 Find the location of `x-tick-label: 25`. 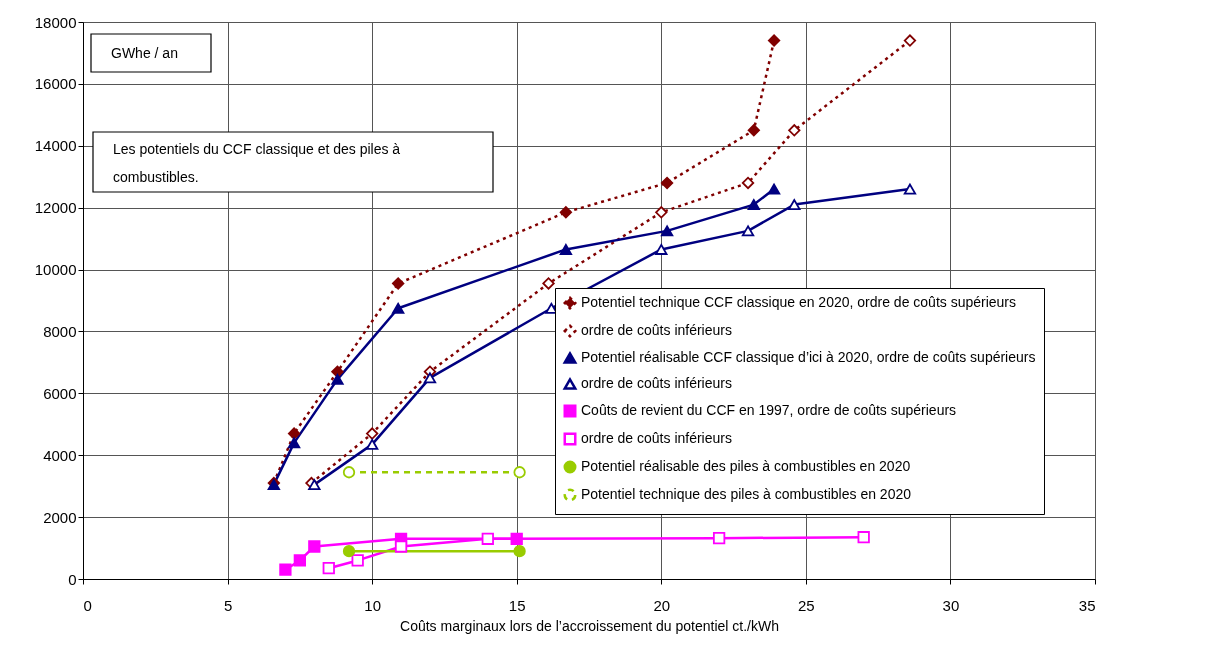

x-tick-label: 25 is located at coordinates (806, 605).